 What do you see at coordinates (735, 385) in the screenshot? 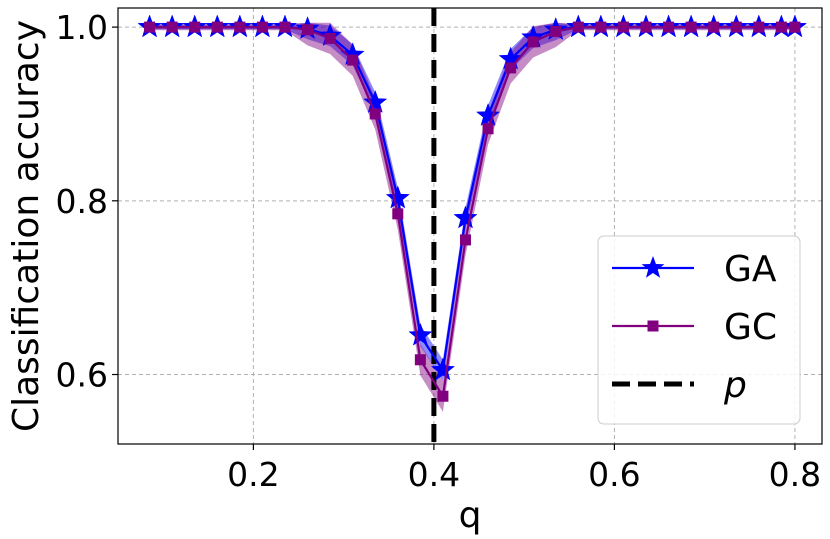
I see `legend-label-p: p` at bounding box center [735, 385].